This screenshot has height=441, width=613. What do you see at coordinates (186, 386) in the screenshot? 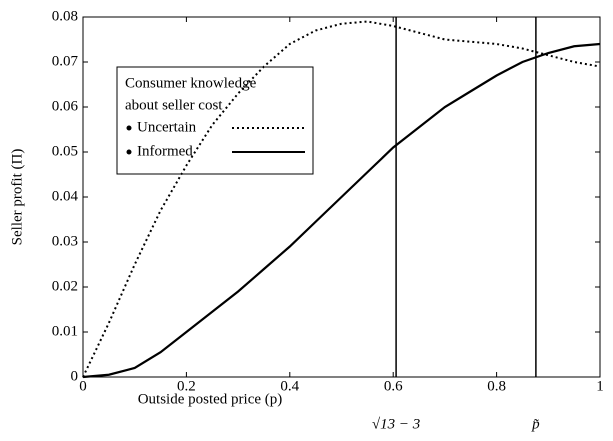
I see `x-tick-label: 0.2` at bounding box center [186, 386].